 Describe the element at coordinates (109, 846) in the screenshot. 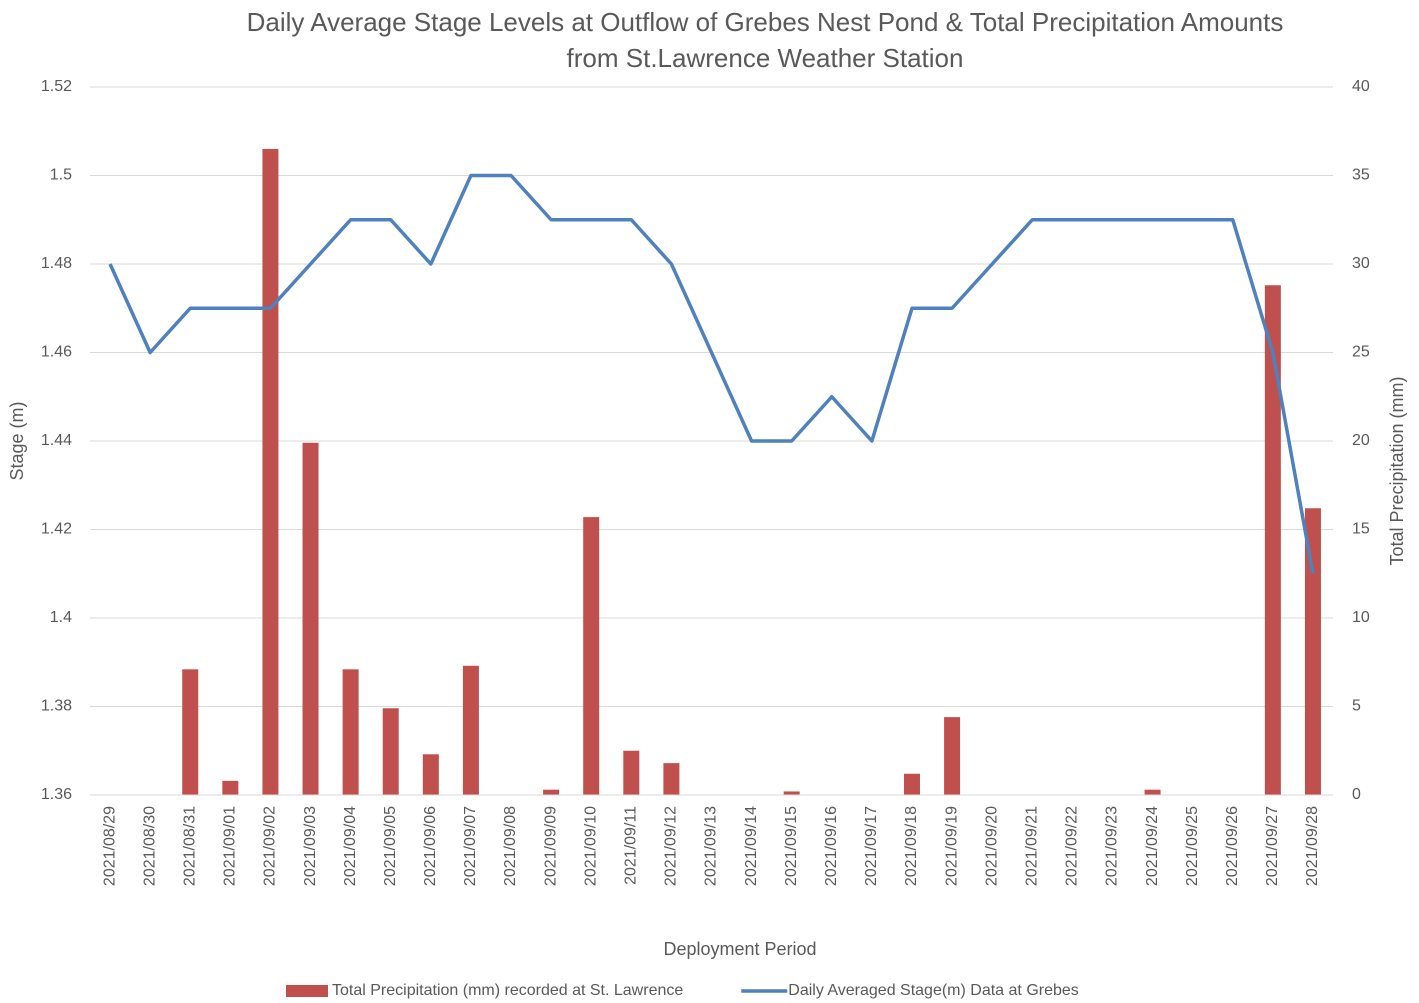

I see `x-tick-label: 2021/08/29` at that location.